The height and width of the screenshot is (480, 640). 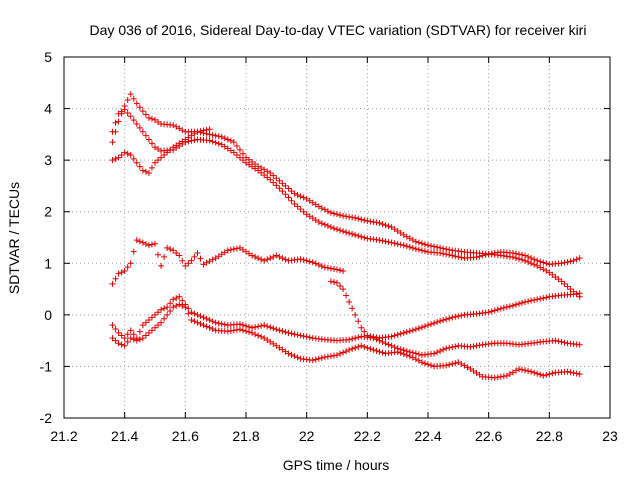 I want to click on x-tick-label: 22.4, so click(x=427, y=436).